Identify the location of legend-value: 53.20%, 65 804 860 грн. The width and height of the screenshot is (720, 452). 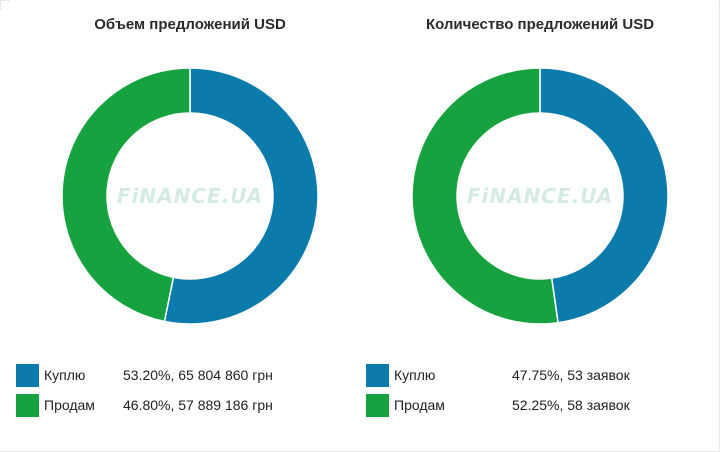
(198, 375).